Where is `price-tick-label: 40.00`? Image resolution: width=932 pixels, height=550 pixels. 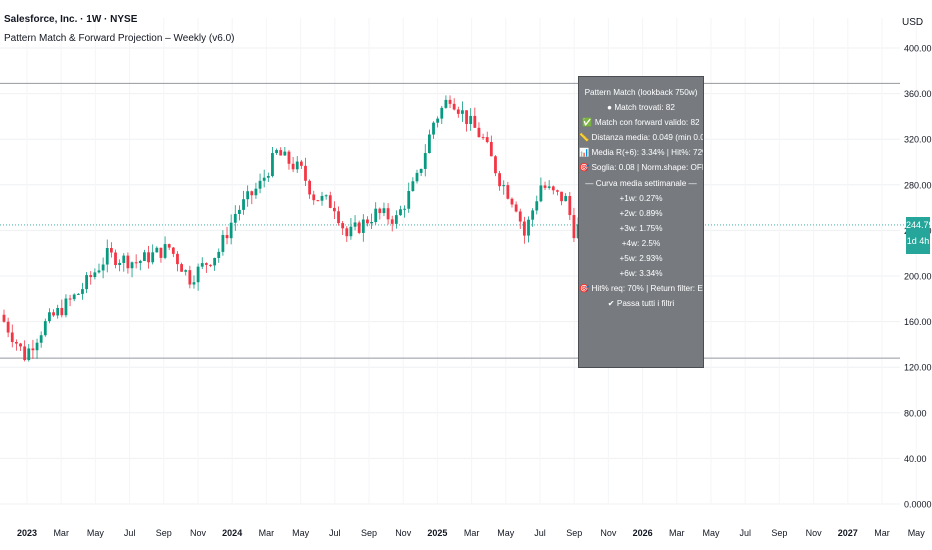
price-tick-label: 40.00 is located at coordinates (915, 459).